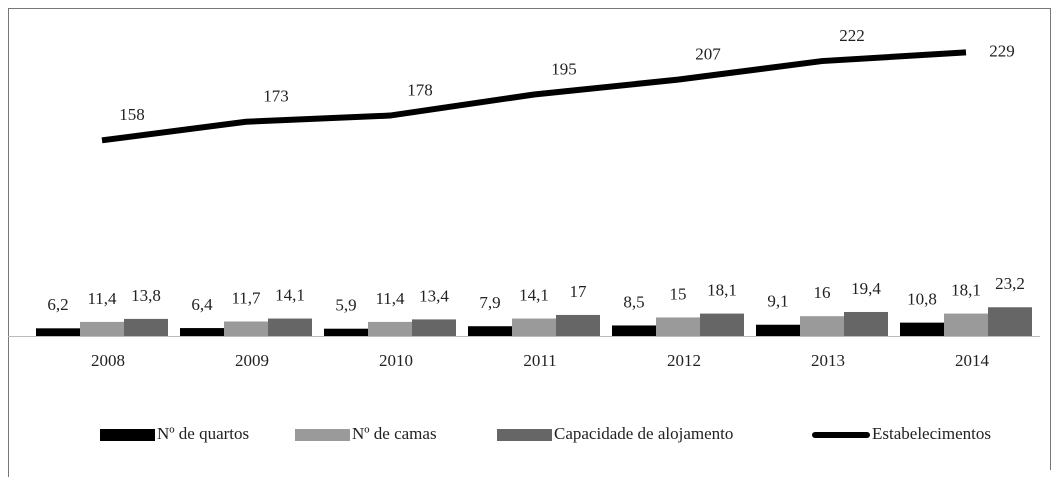  What do you see at coordinates (931, 433) in the screenshot?
I see `legend-label: Estabelecimentos` at bounding box center [931, 433].